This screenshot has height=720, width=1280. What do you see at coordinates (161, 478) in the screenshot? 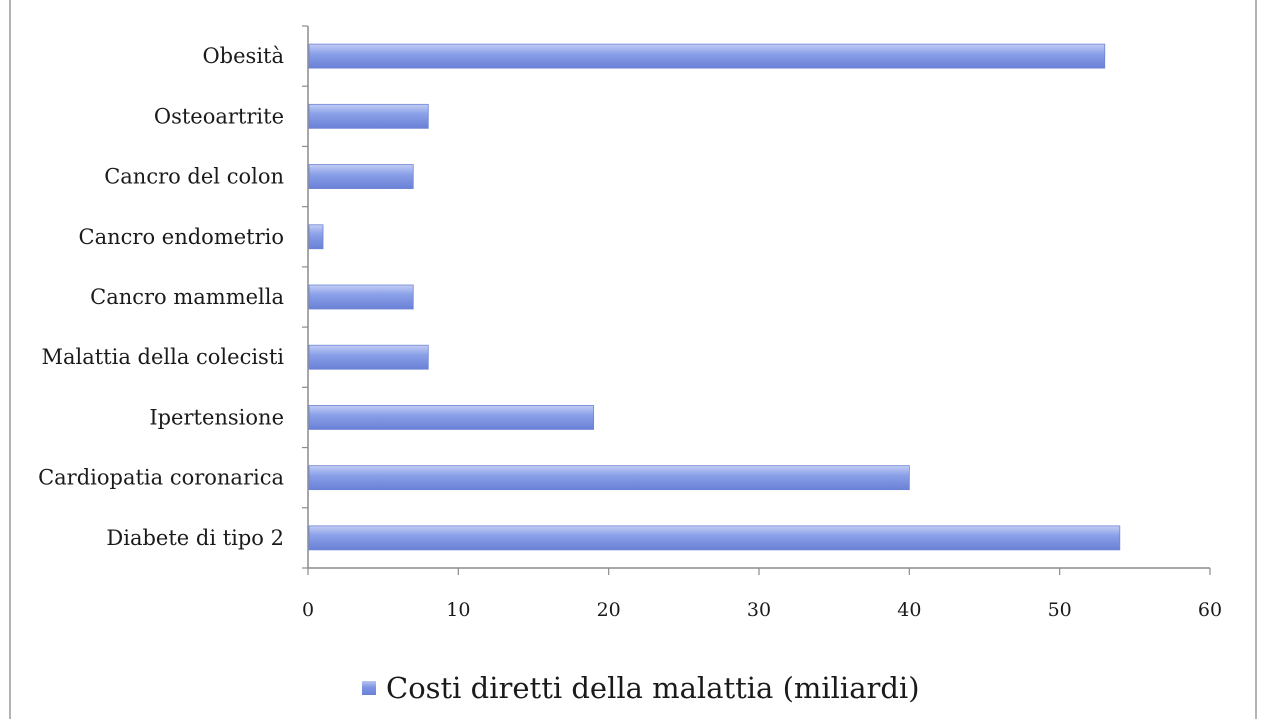
I see `category-label: Cardiopatia coronarica` at bounding box center [161, 478].